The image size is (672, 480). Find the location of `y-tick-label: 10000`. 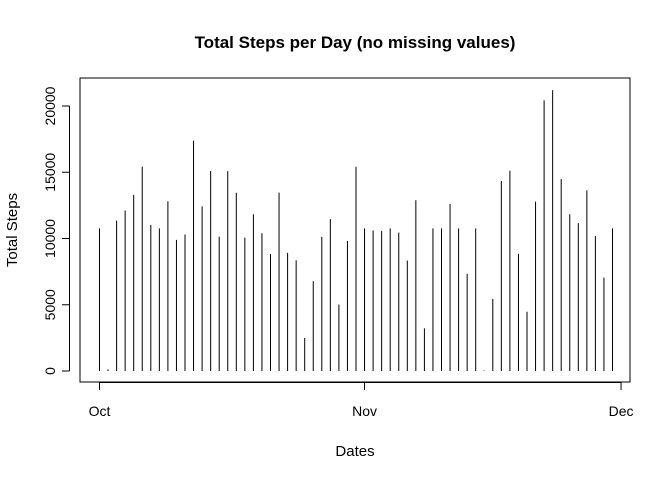

y-tick-label: 10000 is located at coordinates (50, 238).